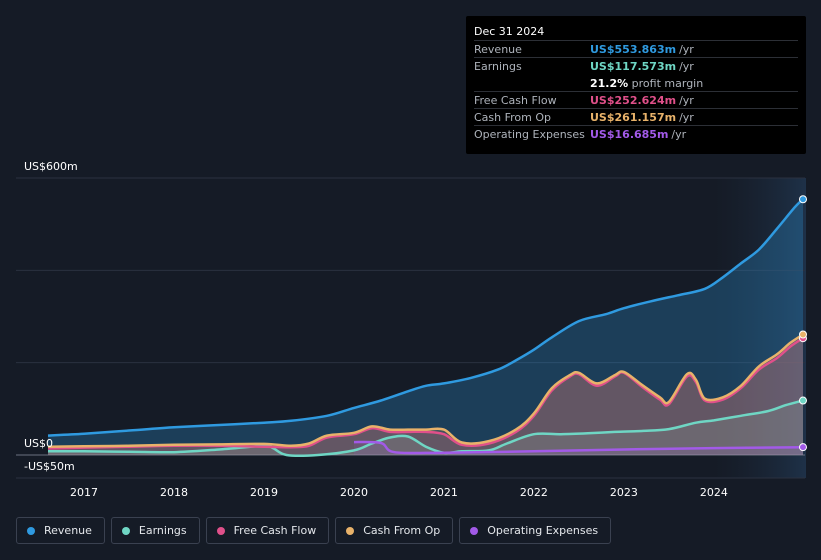 Image resolution: width=821 pixels, height=560 pixels. What do you see at coordinates (173, 492) in the screenshot?
I see `x-tick-label: 2018` at bounding box center [173, 492].